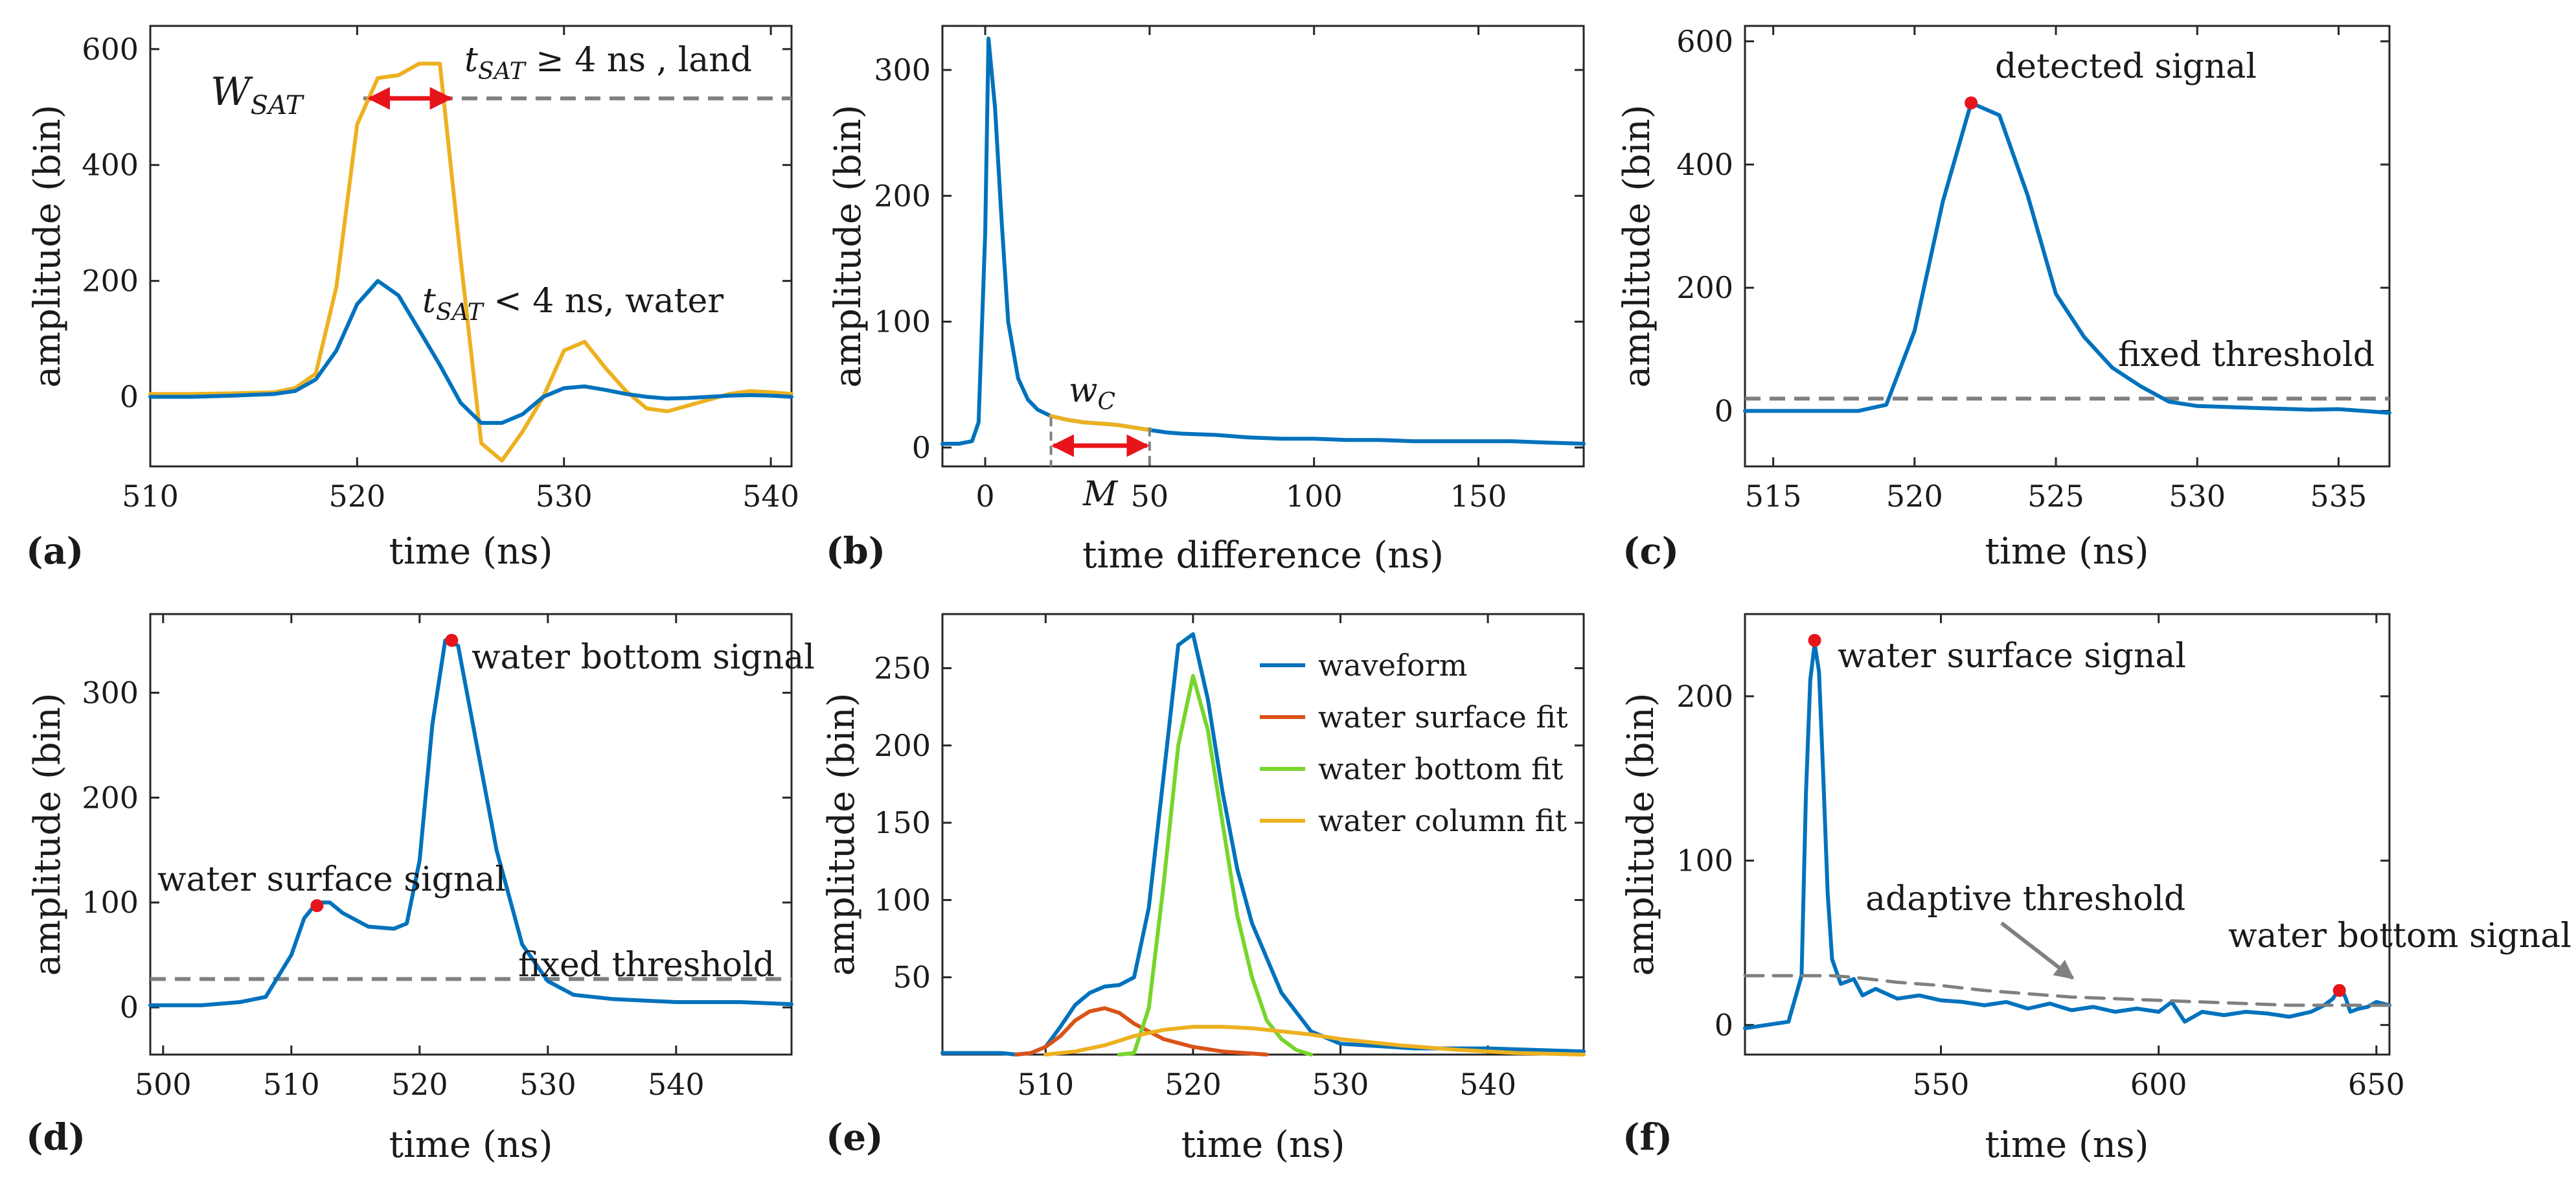  Describe the element at coordinates (1942, 1084) in the screenshot. I see `x-tick-label: 550` at that location.